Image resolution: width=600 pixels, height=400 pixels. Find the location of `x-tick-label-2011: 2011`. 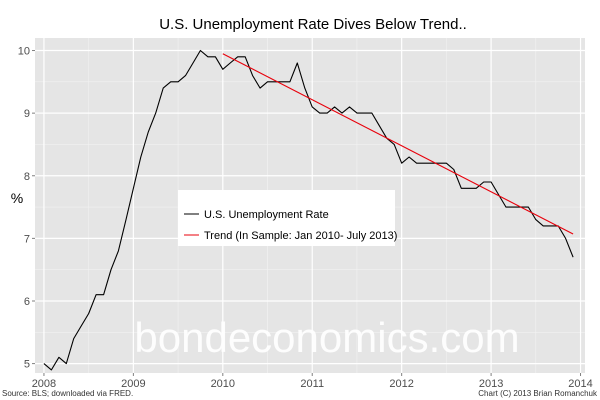

x-tick-label-2011: 2011 is located at coordinates (312, 384).